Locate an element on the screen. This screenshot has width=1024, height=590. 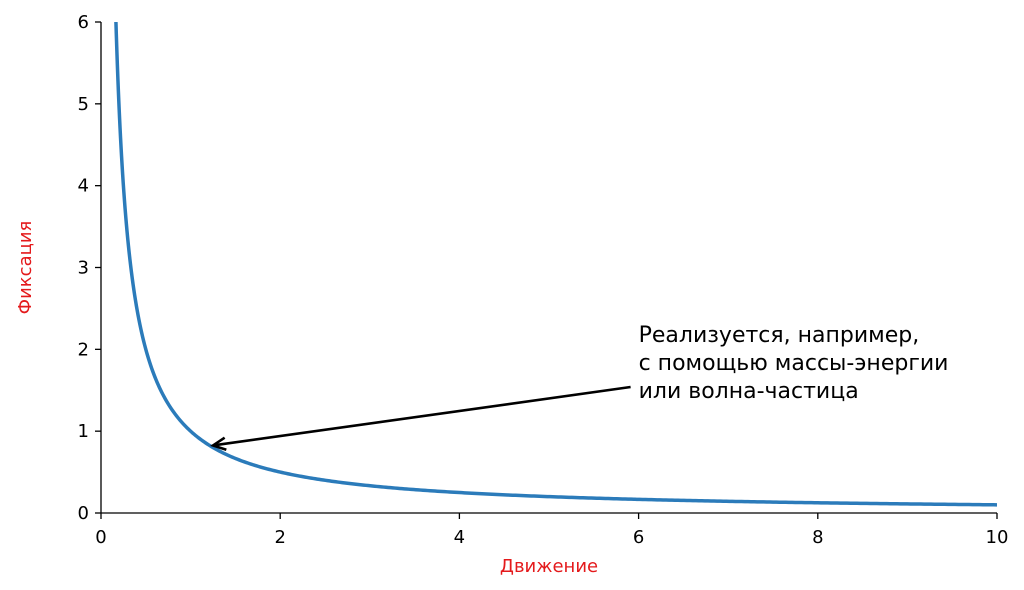
annotation-text-line: Реализуется, например, is located at coordinates (779, 335).